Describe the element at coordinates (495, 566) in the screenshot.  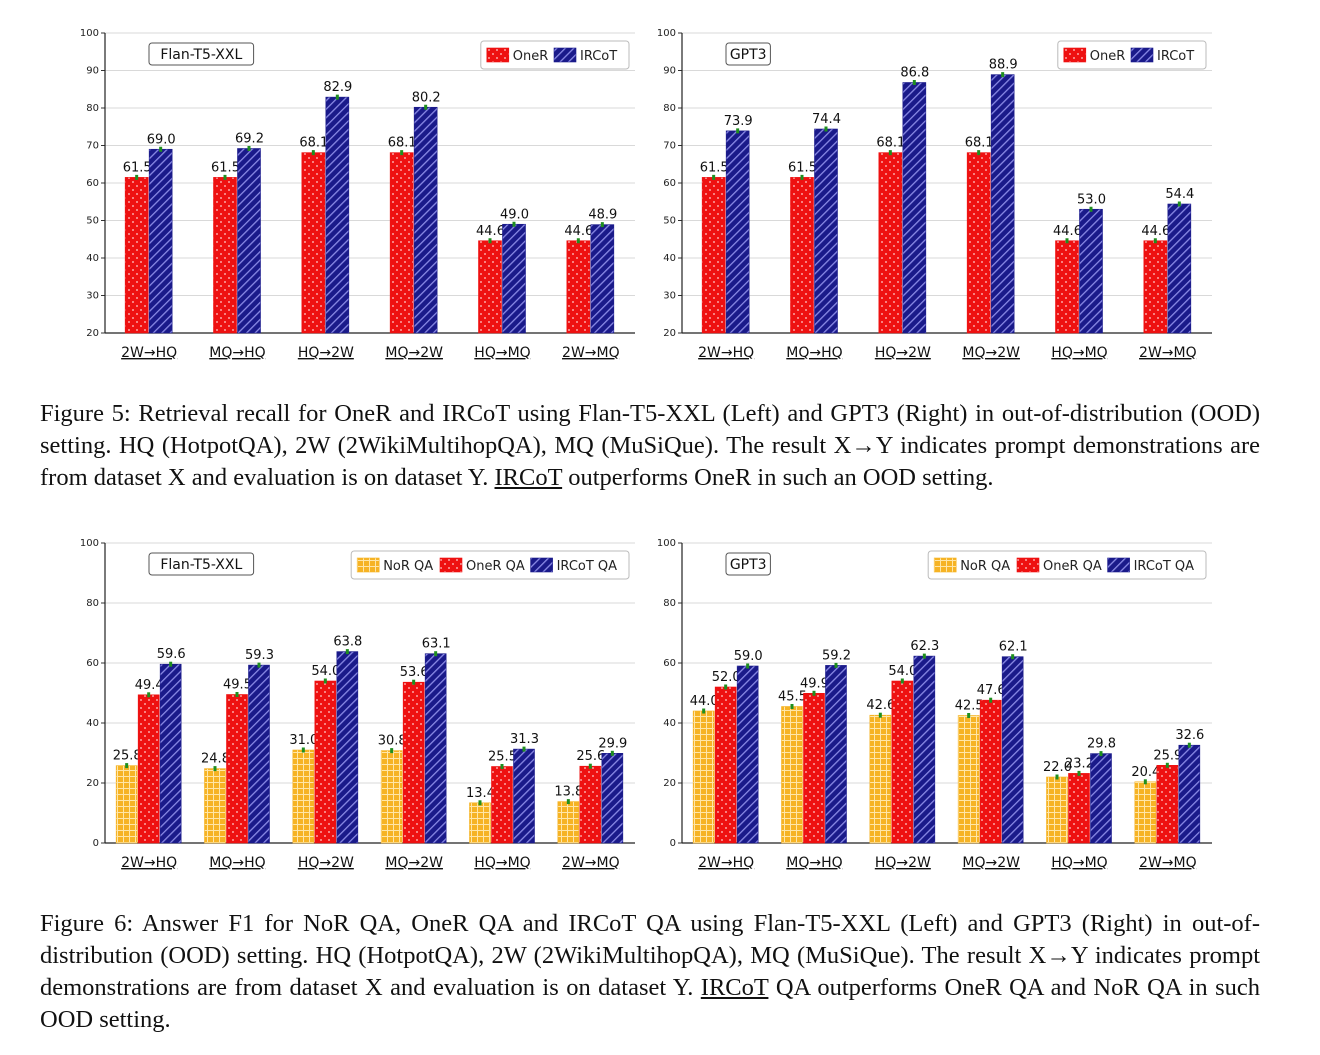
I see `legend-label-oner: OneR QA` at that location.